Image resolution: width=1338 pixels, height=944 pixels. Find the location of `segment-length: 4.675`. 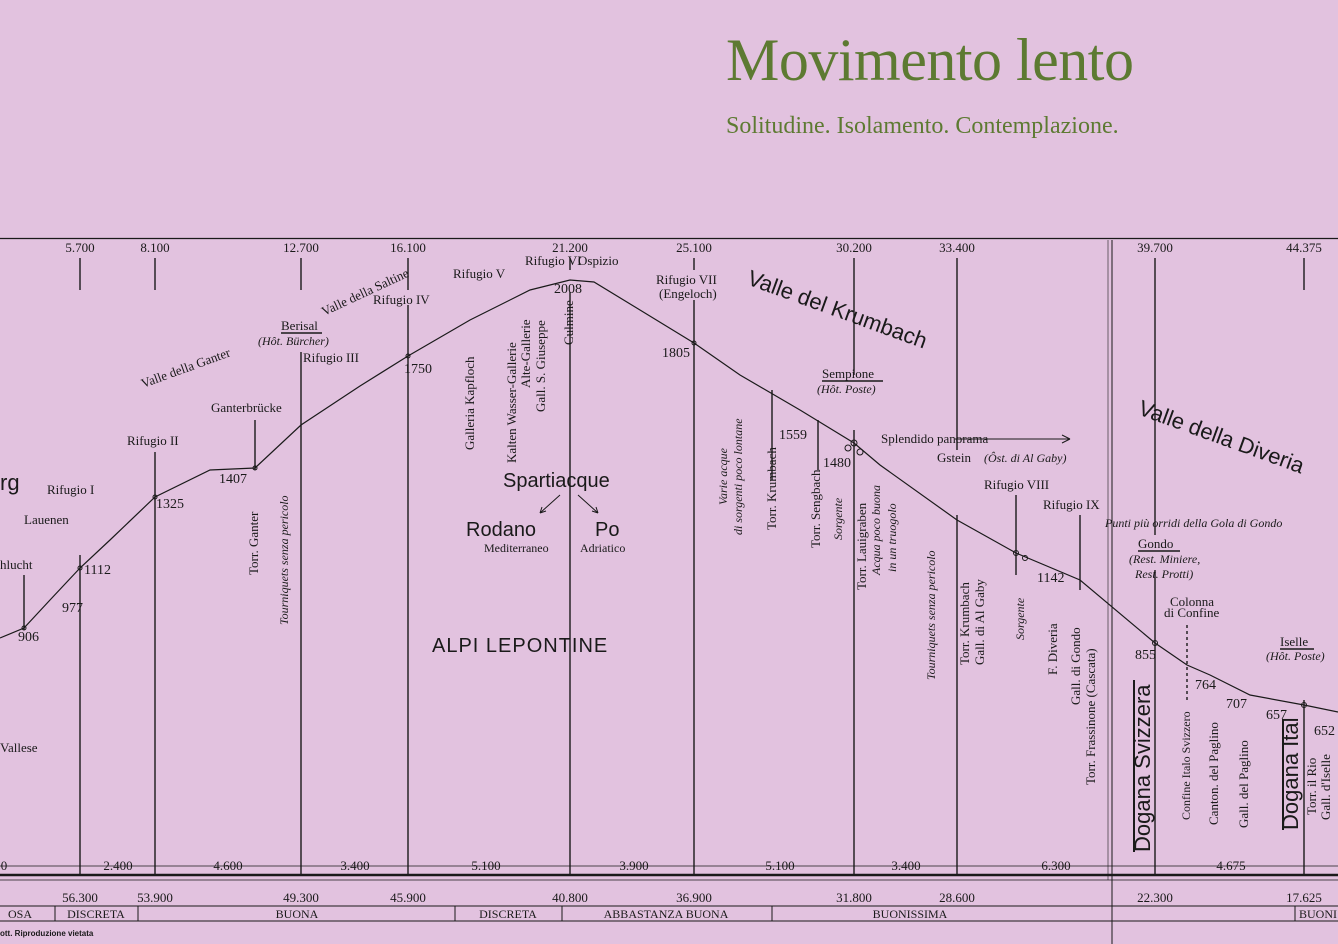

segment-length: 4.675 is located at coordinates (1230, 865).